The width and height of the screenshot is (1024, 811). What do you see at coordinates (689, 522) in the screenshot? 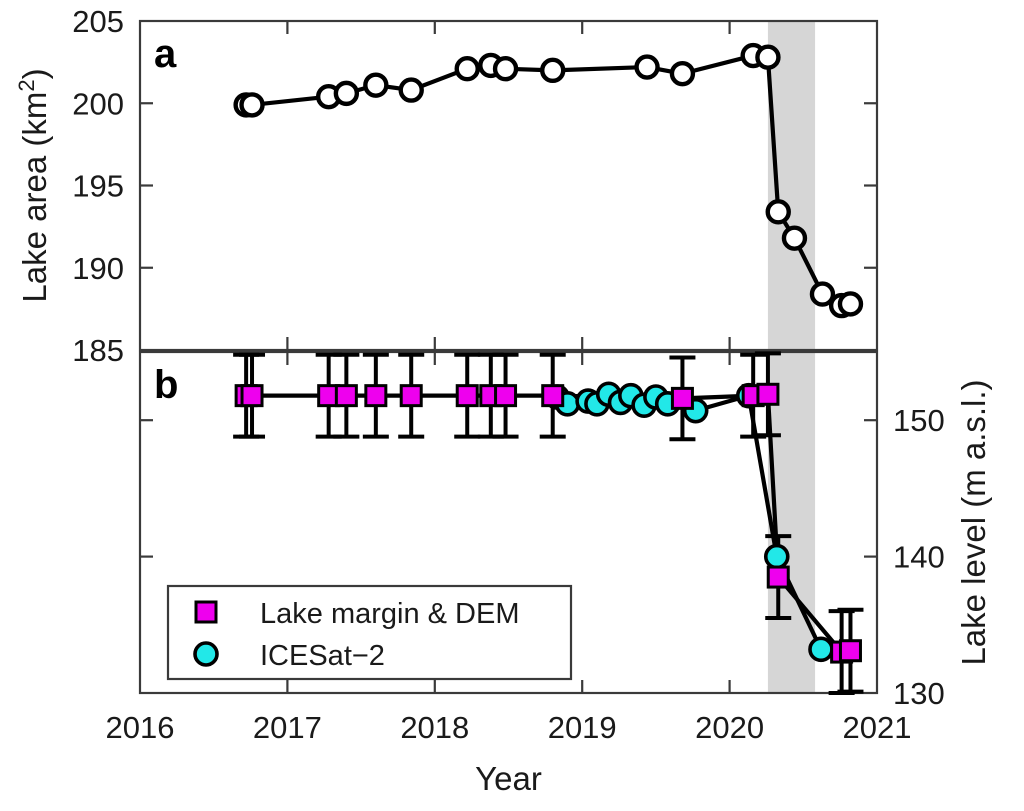
I see `panel-b-icesat-markers` at bounding box center [689, 522].